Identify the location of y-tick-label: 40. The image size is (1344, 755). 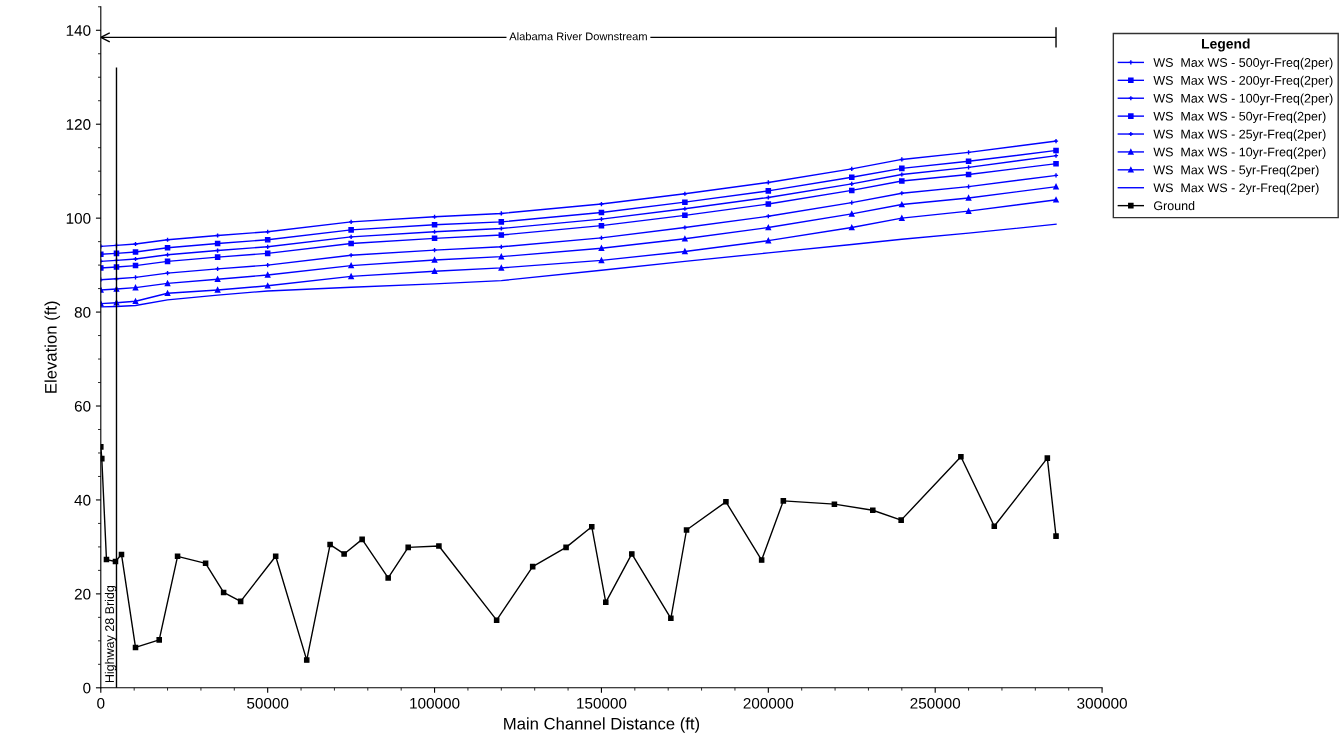
(82, 500).